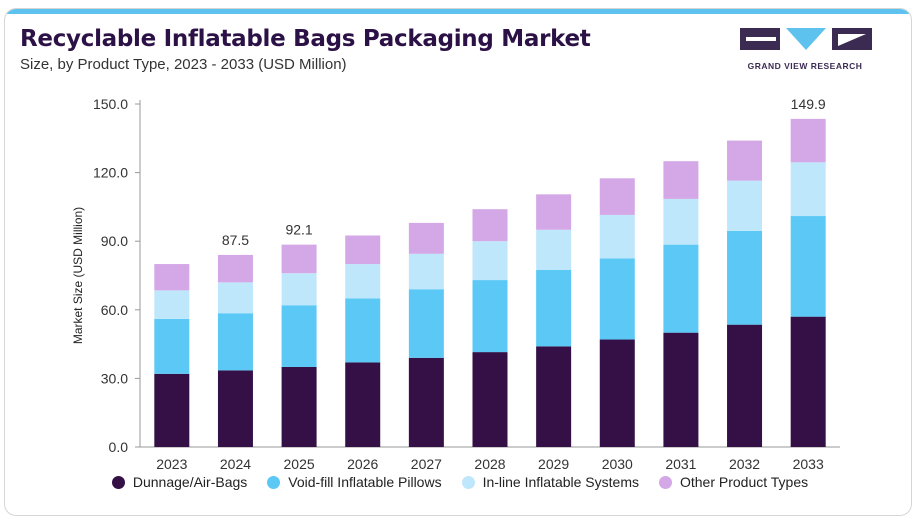 The height and width of the screenshot is (520, 920). I want to click on grand-view-research-logo: GRAND VIEW RESEARCH, so click(805, 50).